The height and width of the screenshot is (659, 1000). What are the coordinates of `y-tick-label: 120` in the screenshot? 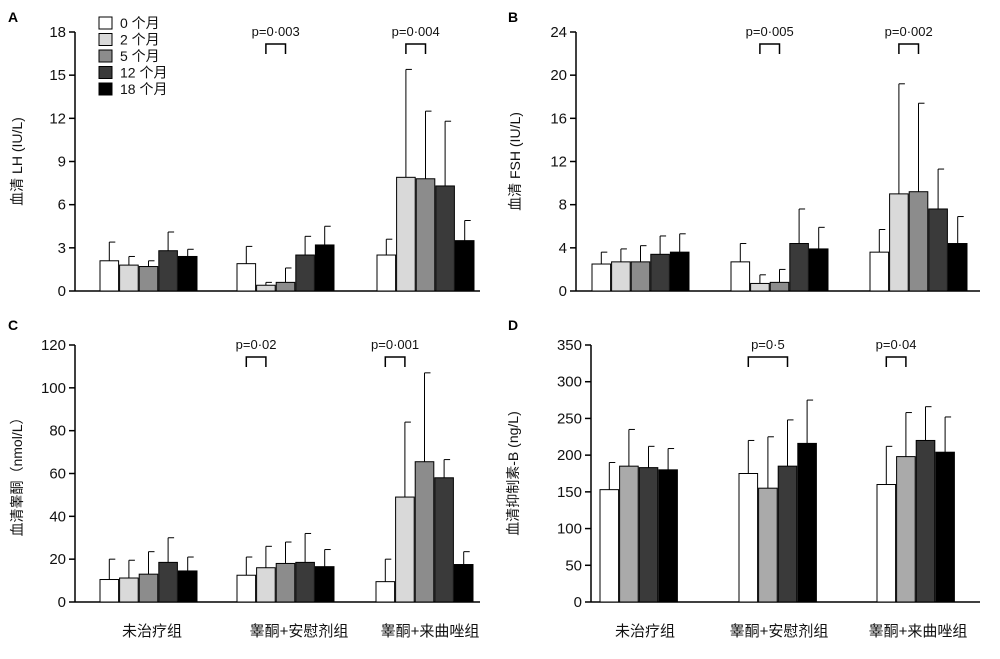 It's located at (53, 345).